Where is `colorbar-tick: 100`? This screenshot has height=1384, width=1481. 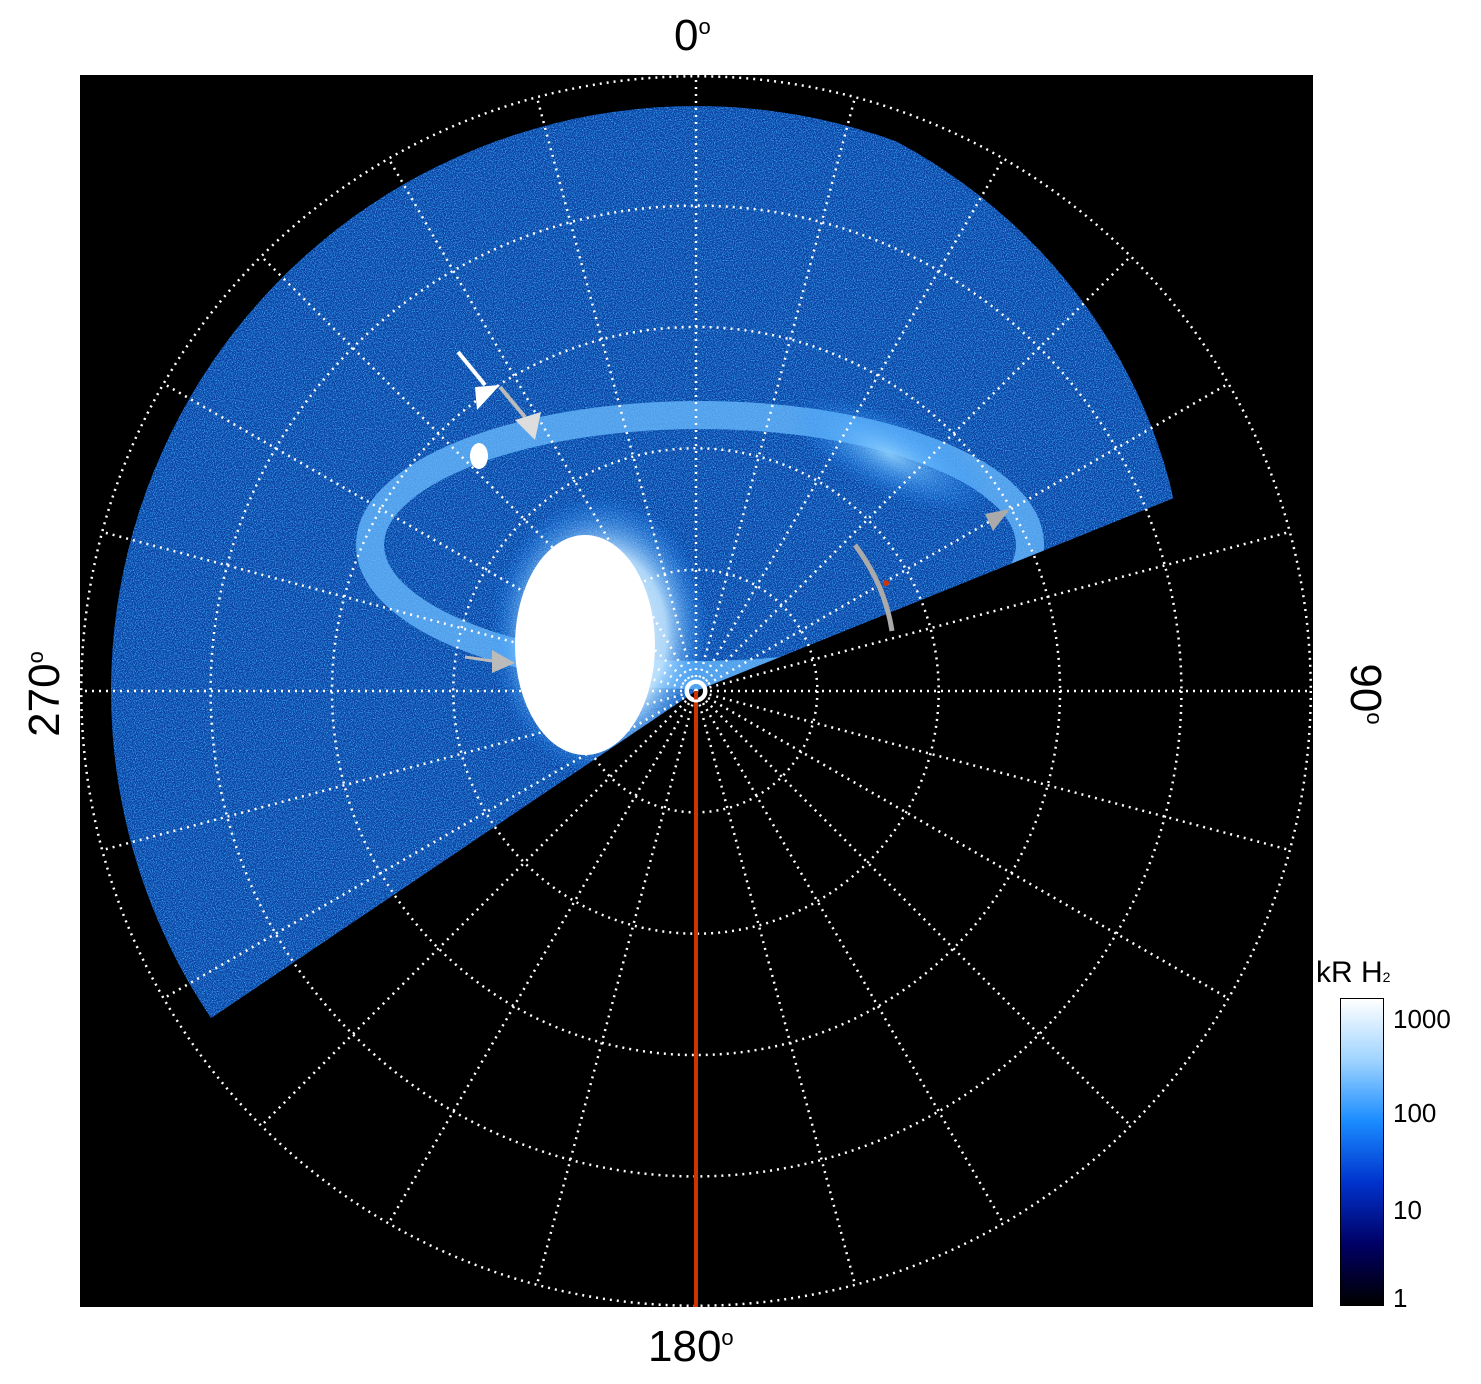 colorbar-tick: 100 is located at coordinates (1415, 1113).